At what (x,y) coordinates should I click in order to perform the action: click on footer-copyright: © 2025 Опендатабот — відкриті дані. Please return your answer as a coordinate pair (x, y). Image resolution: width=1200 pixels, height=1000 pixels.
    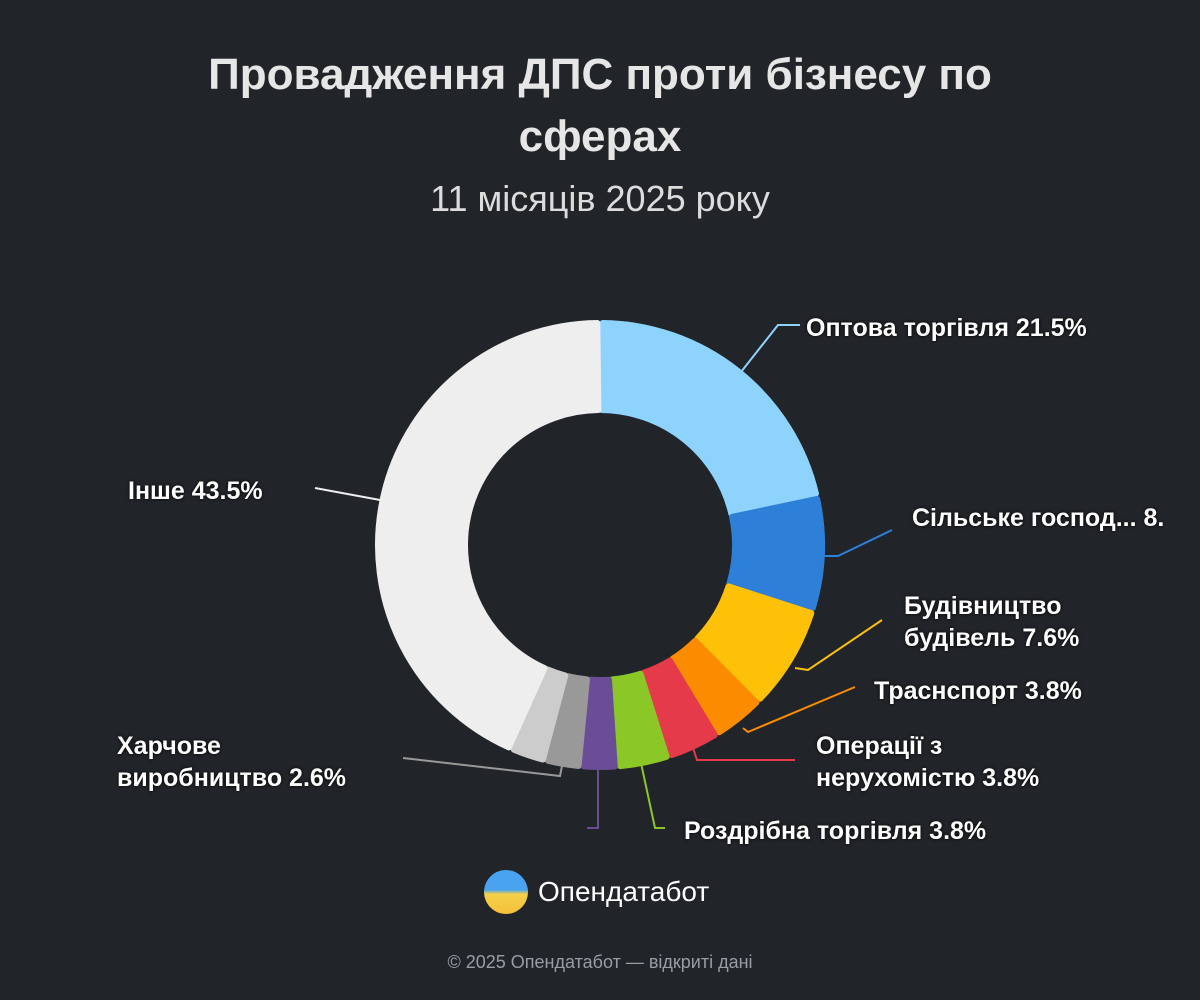
    Looking at the image, I should click on (600, 962).